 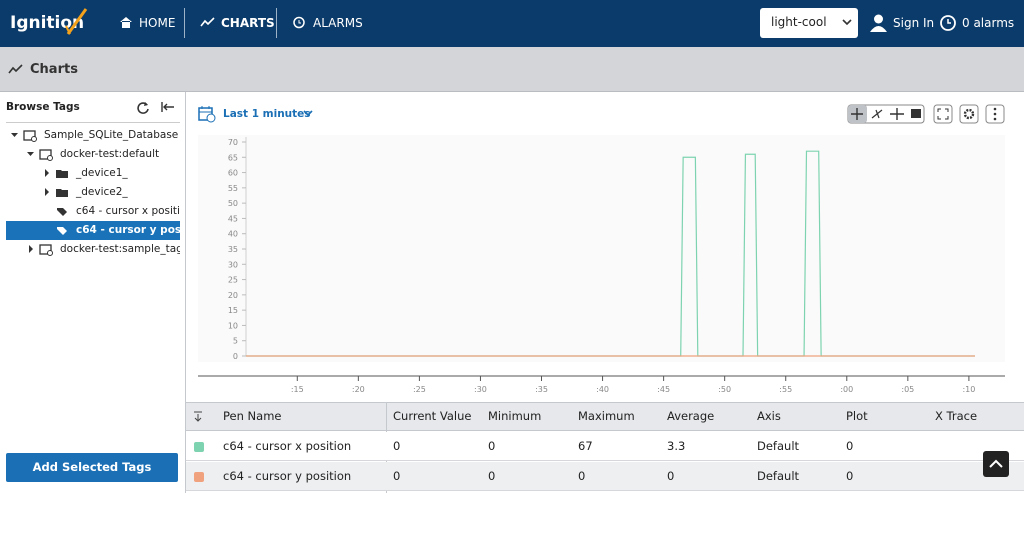 What do you see at coordinates (207, 114) in the screenshot?
I see `calendar-icon` at bounding box center [207, 114].